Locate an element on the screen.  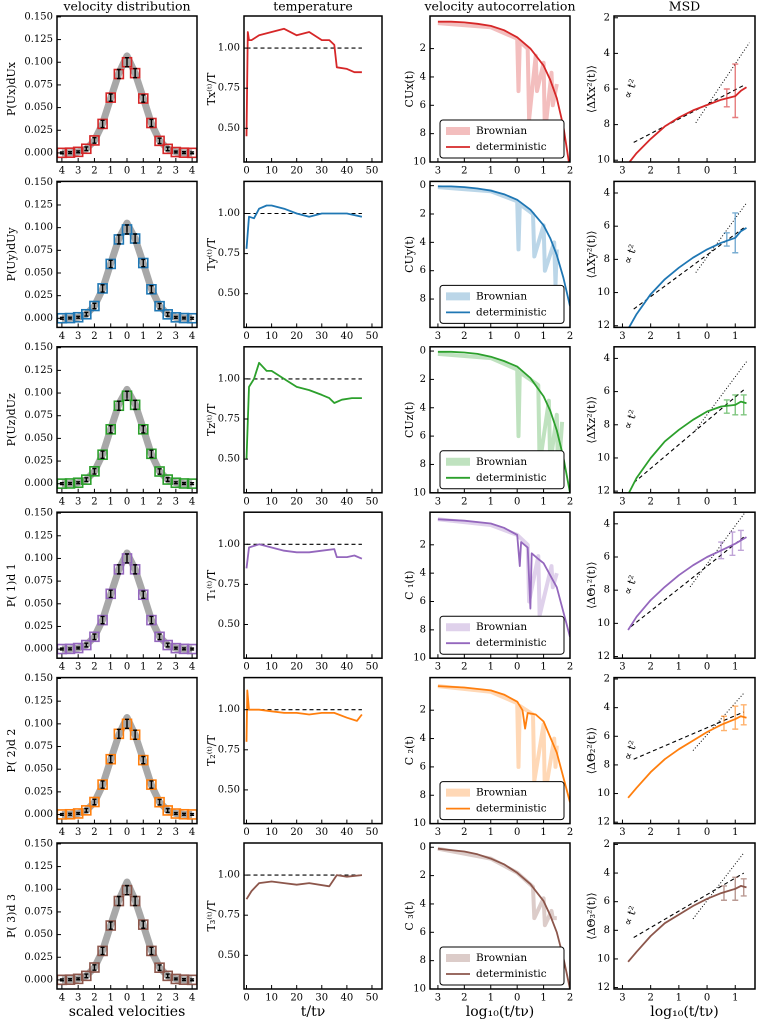
y-axis-label: C ₃(t) is located at coordinates (409, 915).